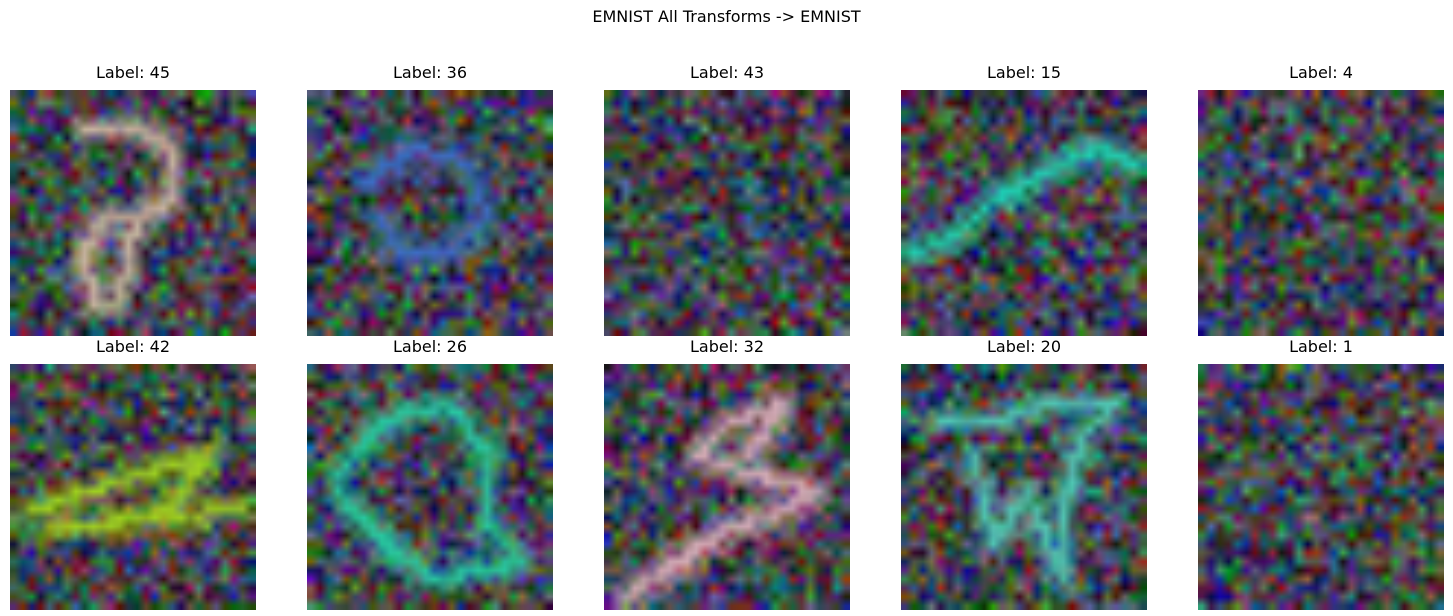 This screenshot has height=616, width=1453. What do you see at coordinates (1321, 72) in the screenshot?
I see `sample-label: Label: 4` at bounding box center [1321, 72].